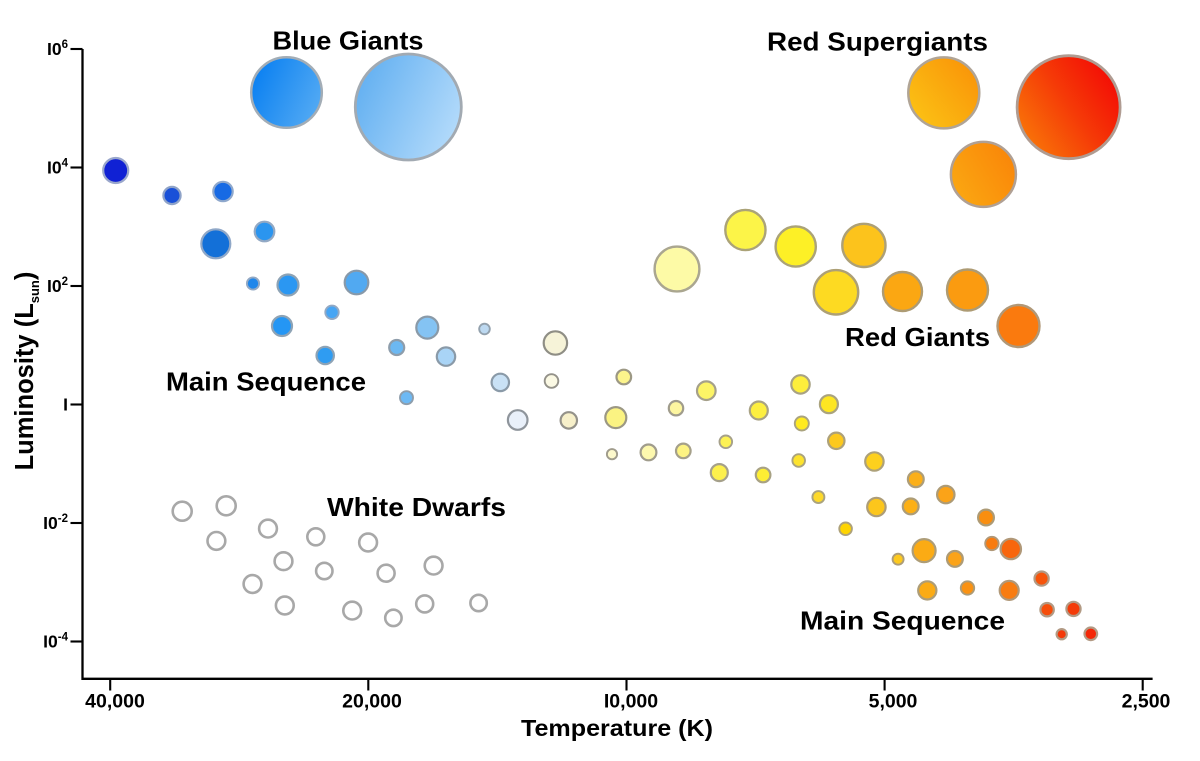  I want to click on svg-text: I, so click(65, 405).